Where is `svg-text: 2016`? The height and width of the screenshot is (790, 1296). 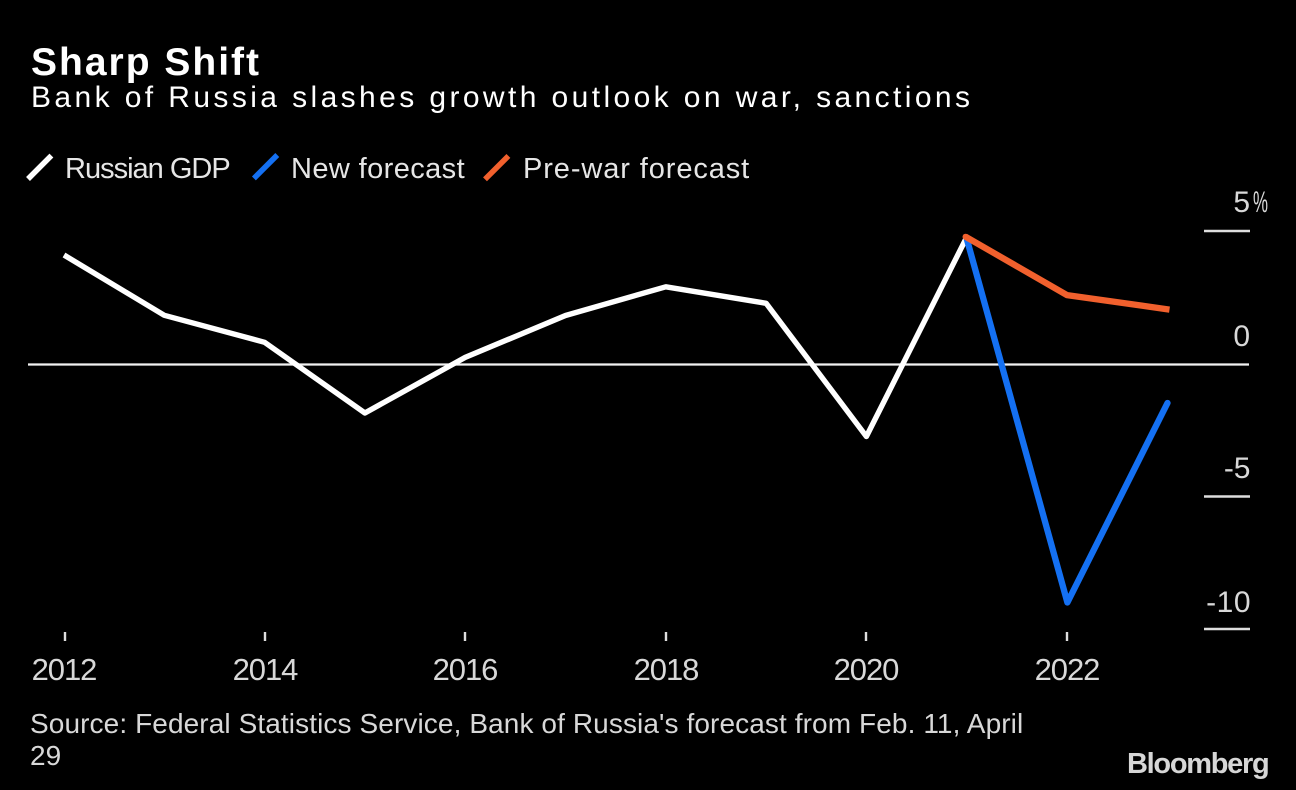
svg-text: 2016 is located at coordinates (465, 669).